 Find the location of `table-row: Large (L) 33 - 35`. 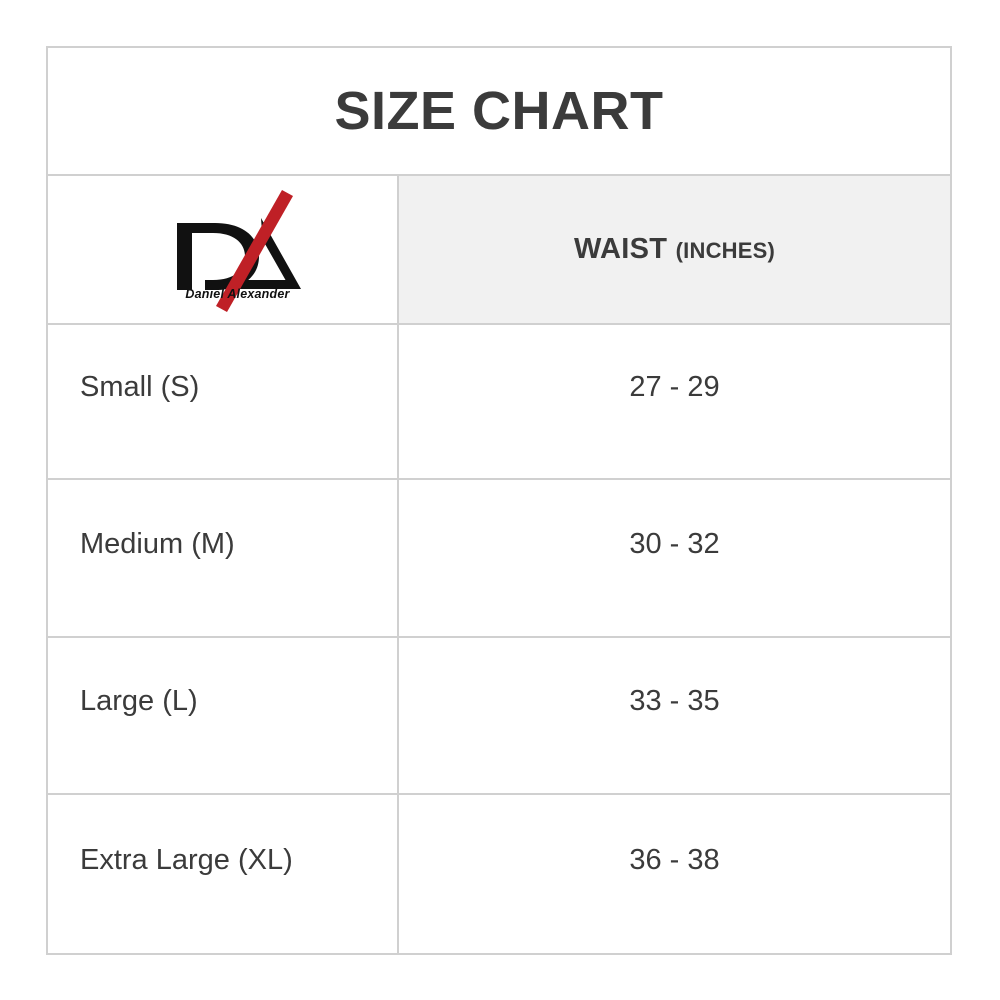

table-row: Large (L) 33 - 35 is located at coordinates (499, 716).